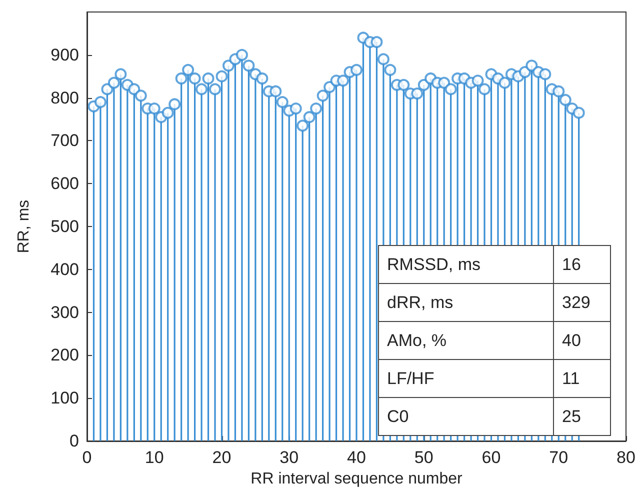  What do you see at coordinates (74, 441) in the screenshot?
I see `y-tick-label: 0` at bounding box center [74, 441].